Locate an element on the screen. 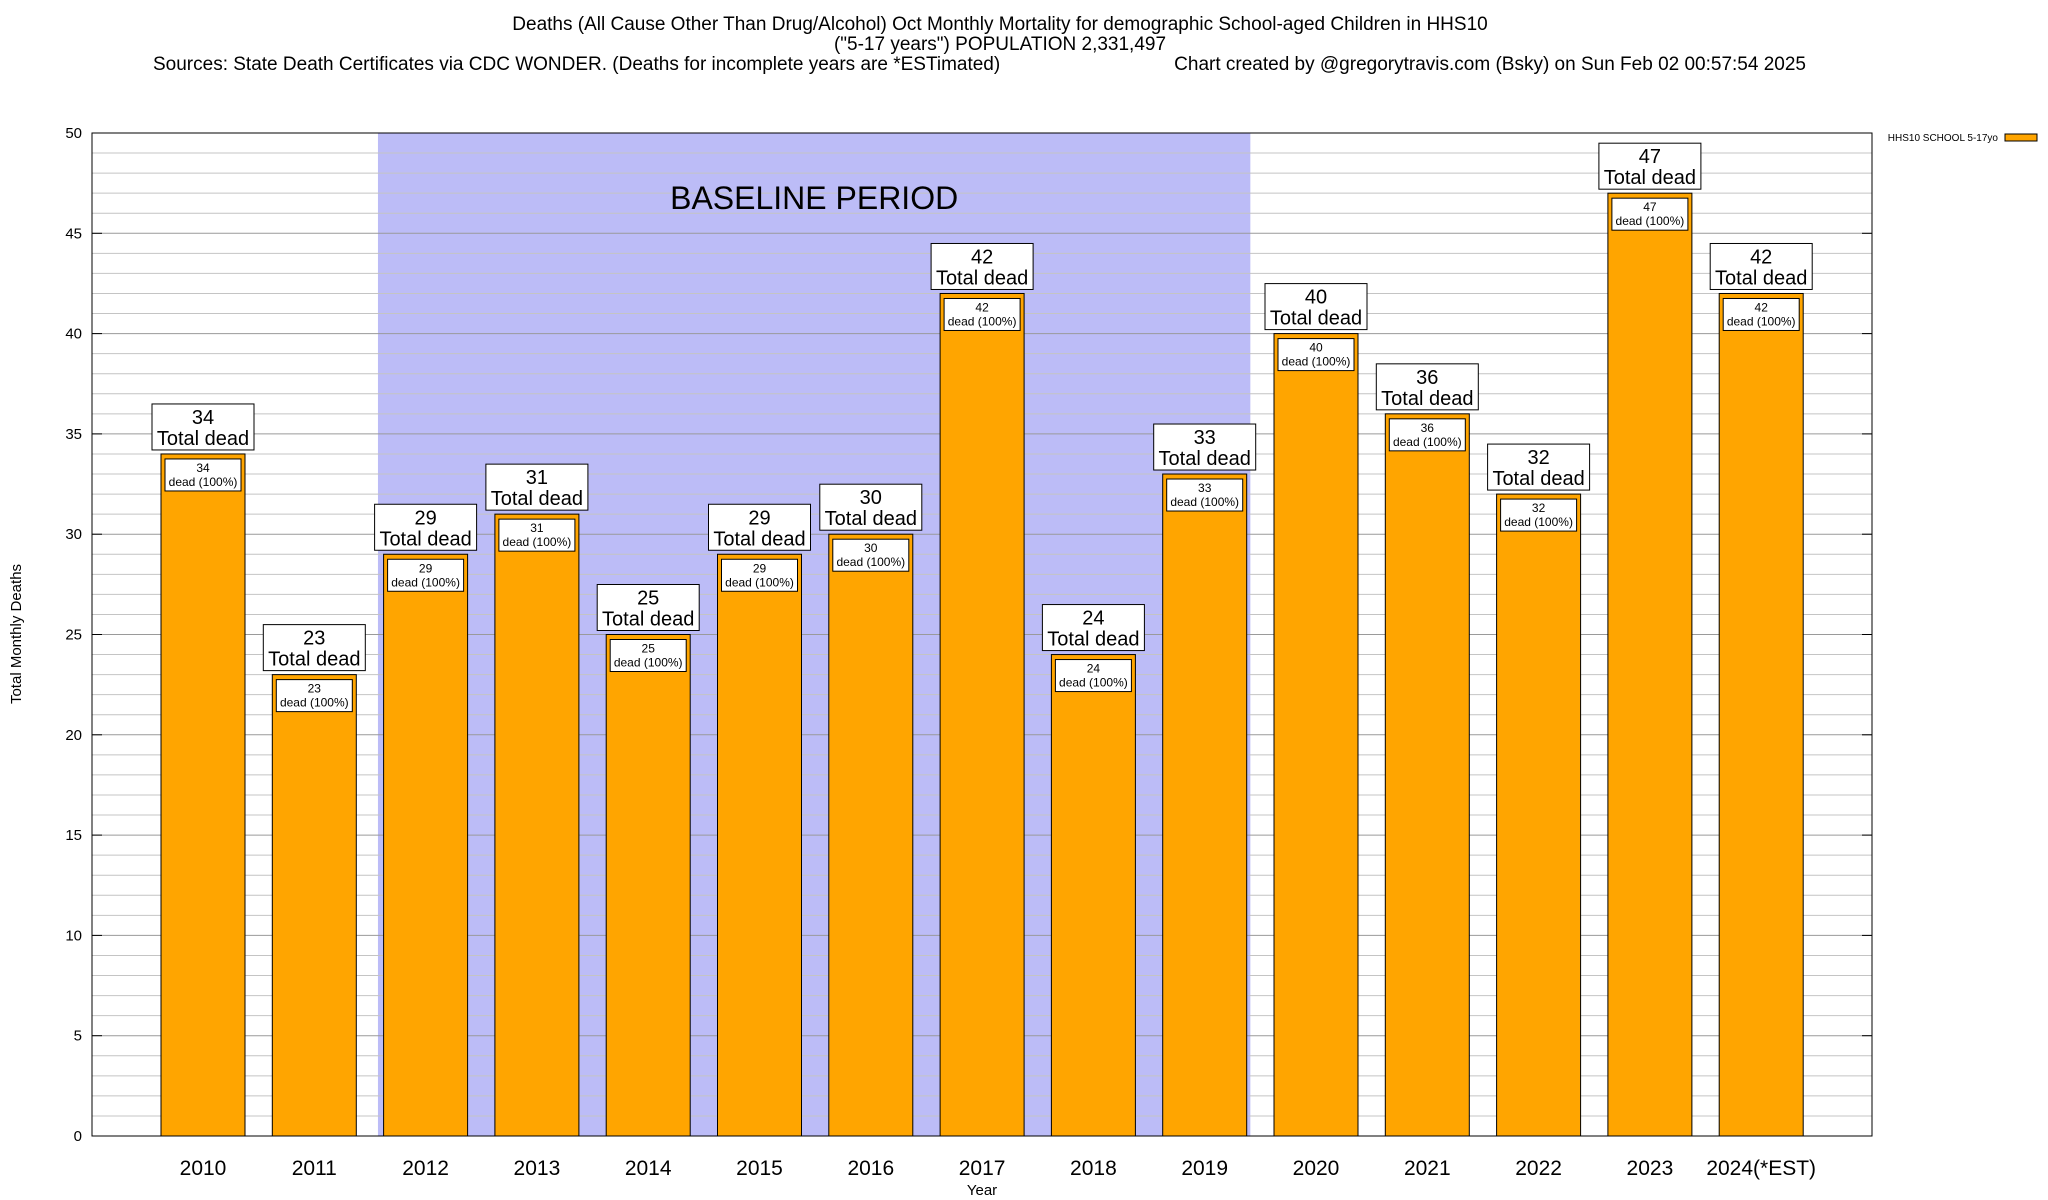  x-tick-label: 2016 is located at coordinates (870, 1168).